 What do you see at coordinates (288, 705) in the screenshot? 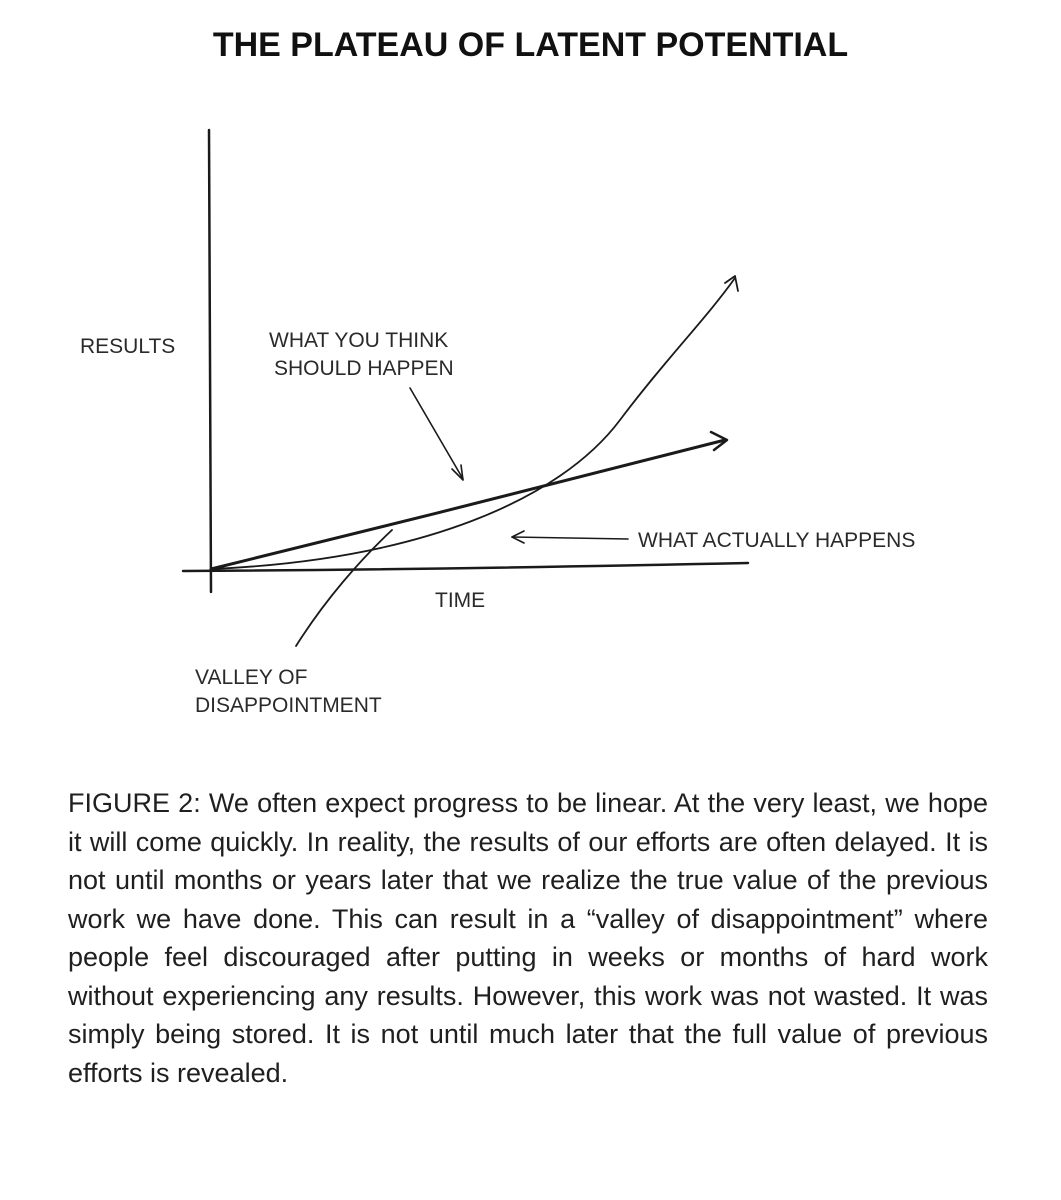
I see `valley-label-line-2: DISAPPOINTMENT` at bounding box center [288, 705].